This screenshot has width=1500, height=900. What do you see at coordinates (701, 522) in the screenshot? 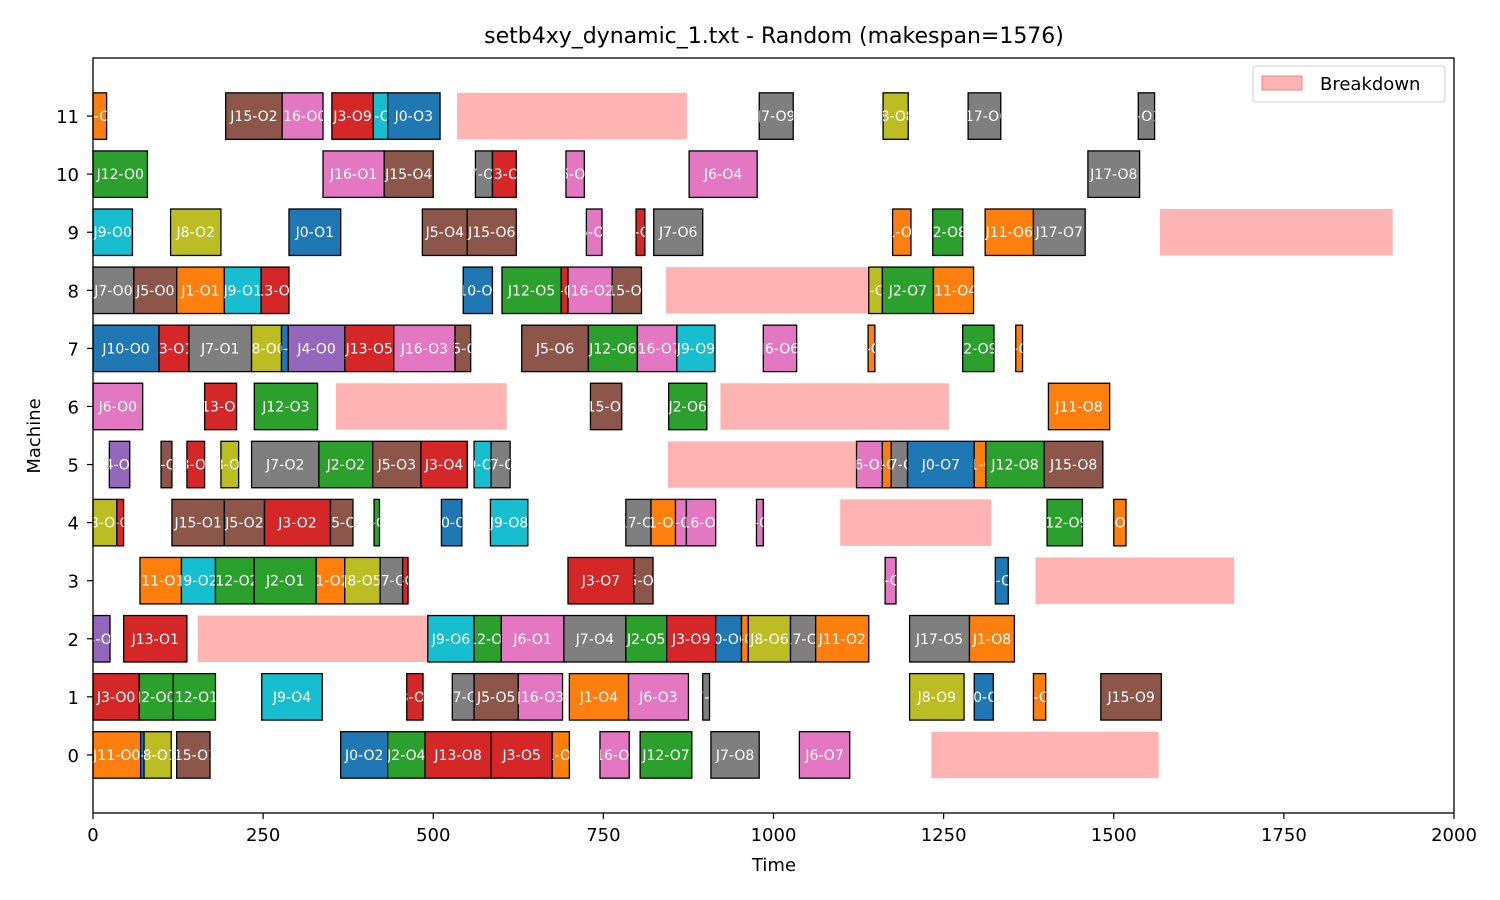
I see `operation-bar: J16-O8` at bounding box center [701, 522].